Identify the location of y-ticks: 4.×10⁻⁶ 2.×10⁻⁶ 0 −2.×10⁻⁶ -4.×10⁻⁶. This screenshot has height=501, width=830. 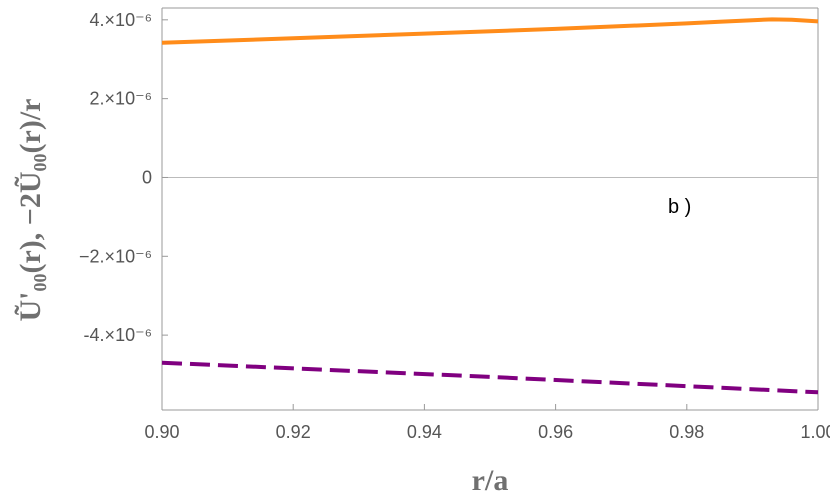
(123, 177).